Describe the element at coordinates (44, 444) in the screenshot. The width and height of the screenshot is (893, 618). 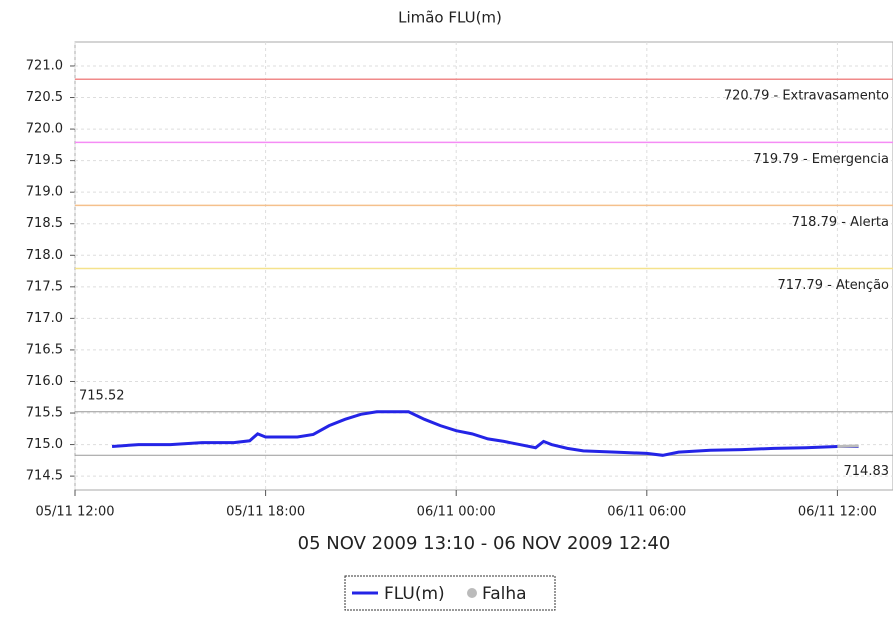
I see `y-tick-label: 715.0` at that location.